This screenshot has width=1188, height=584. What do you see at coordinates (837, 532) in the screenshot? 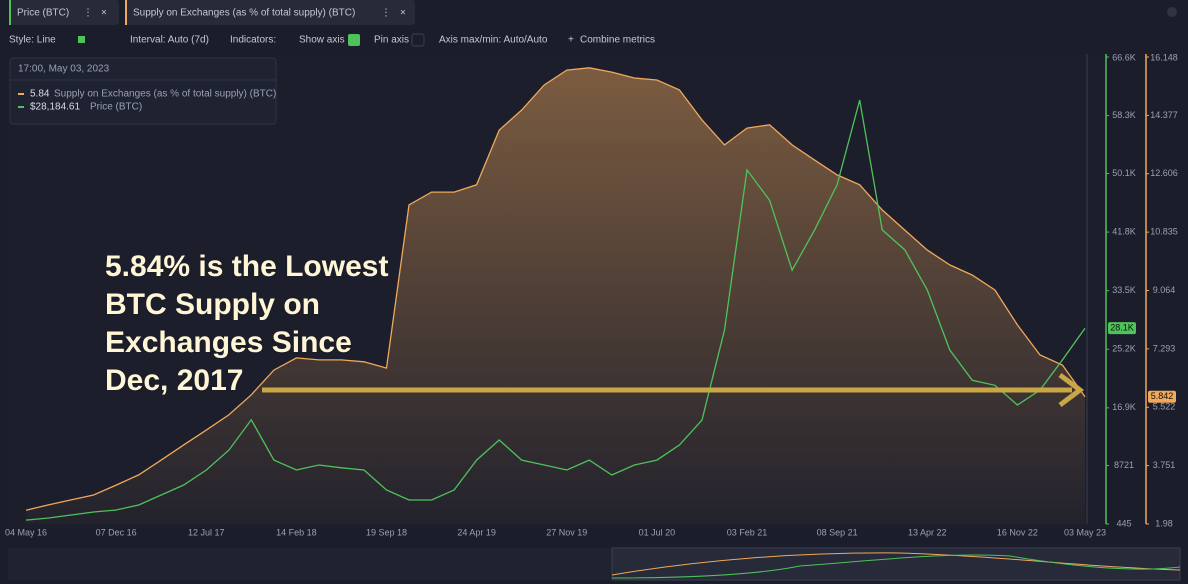
I see `x-tick-label: 08 Sep 21` at bounding box center [837, 532].